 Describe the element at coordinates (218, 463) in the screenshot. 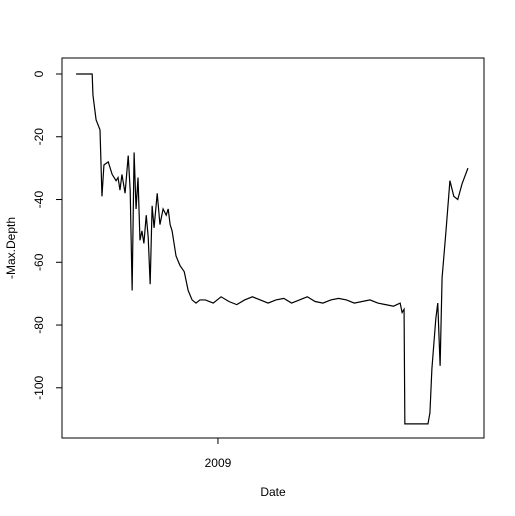

I see `x-tick-label: 2009` at that location.